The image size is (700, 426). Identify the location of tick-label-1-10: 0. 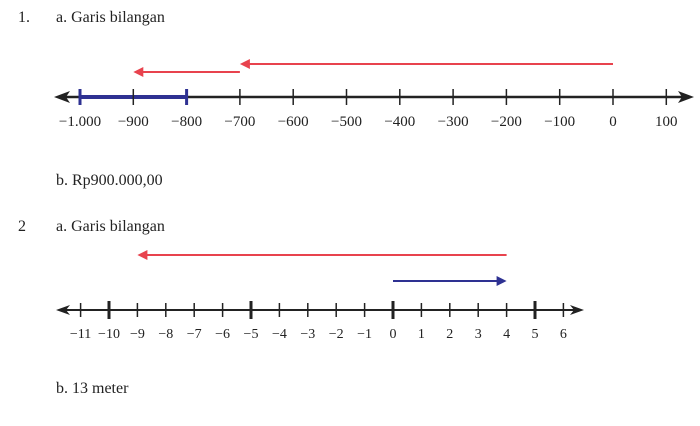
(613, 122).